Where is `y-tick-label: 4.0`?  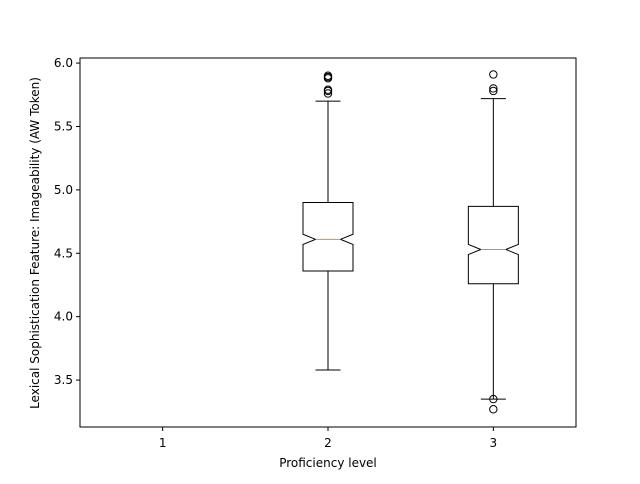
y-tick-label: 4.0 is located at coordinates (63, 317).